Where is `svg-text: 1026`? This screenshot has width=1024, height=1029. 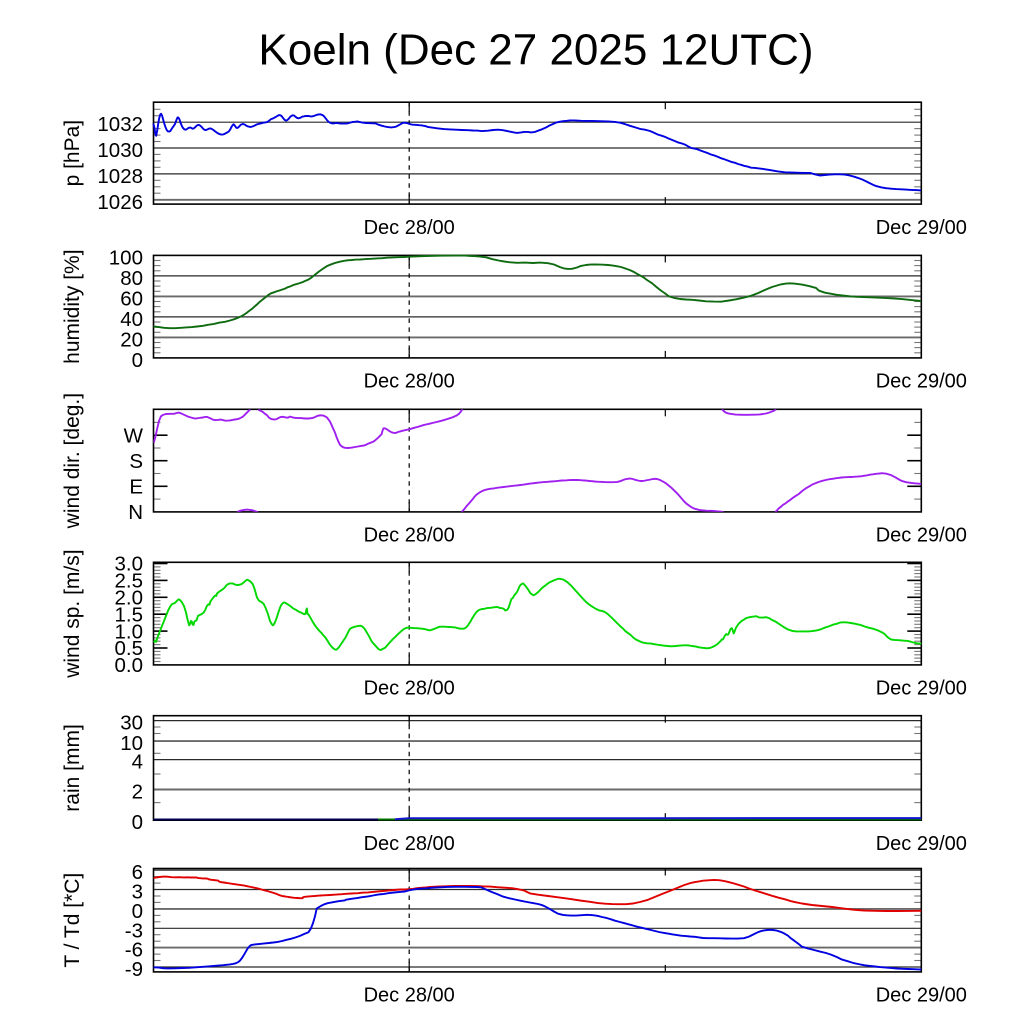 svg-text: 1026 is located at coordinates (120, 202).